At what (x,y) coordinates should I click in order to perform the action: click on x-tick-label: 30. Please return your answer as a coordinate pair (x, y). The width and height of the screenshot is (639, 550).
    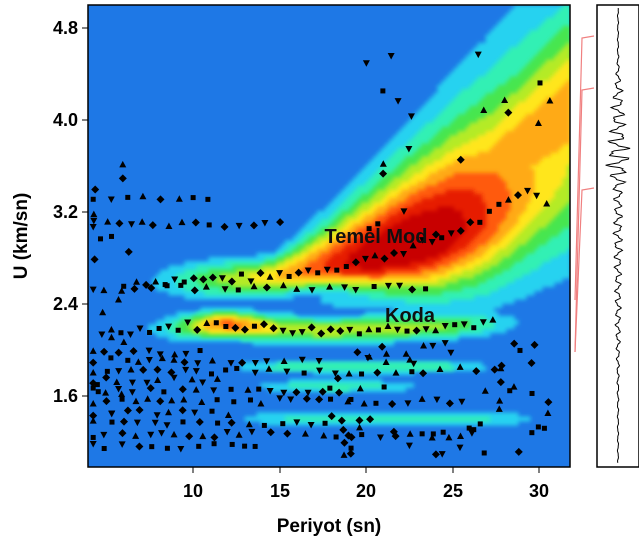
    Looking at the image, I should click on (539, 491).